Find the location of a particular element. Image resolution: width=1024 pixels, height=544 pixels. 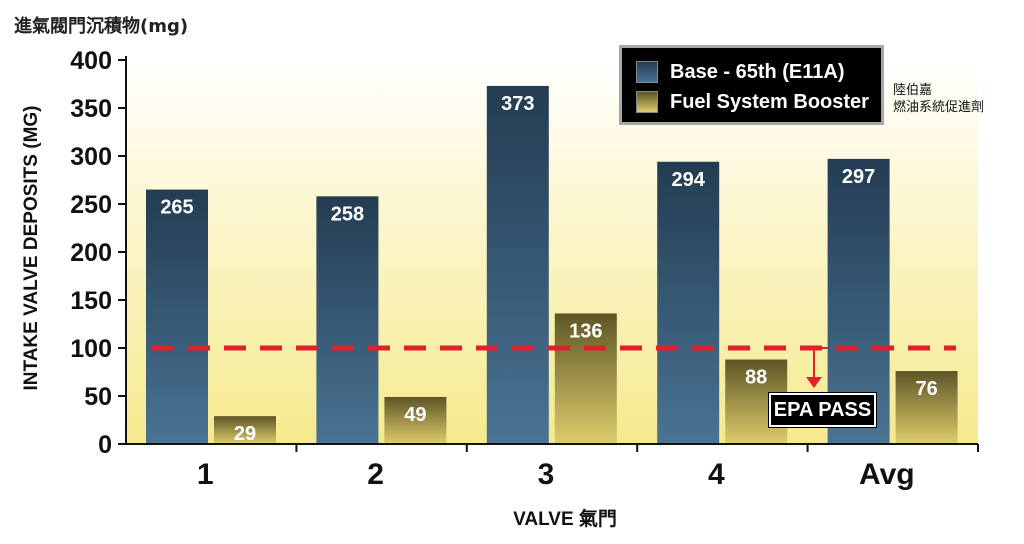

x-tick-label-4: 4 is located at coordinates (716, 474).